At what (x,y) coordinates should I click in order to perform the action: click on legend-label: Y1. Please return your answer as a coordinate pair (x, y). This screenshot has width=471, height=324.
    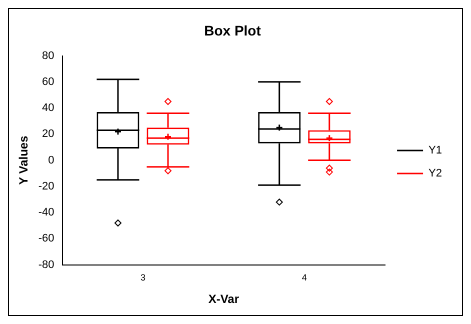
    Looking at the image, I should click on (435, 150).